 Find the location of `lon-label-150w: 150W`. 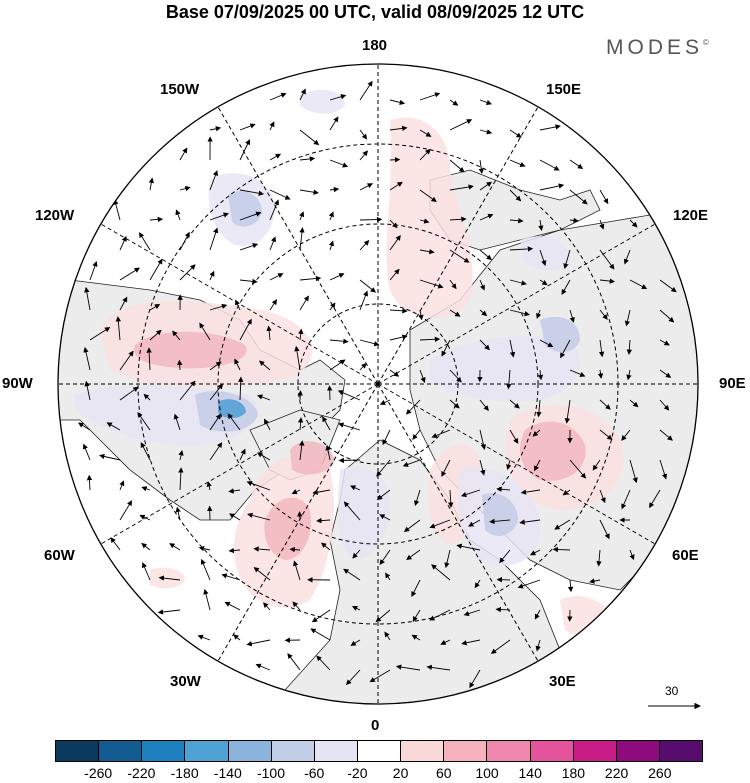

lon-label-150w: 150W is located at coordinates (180, 89).